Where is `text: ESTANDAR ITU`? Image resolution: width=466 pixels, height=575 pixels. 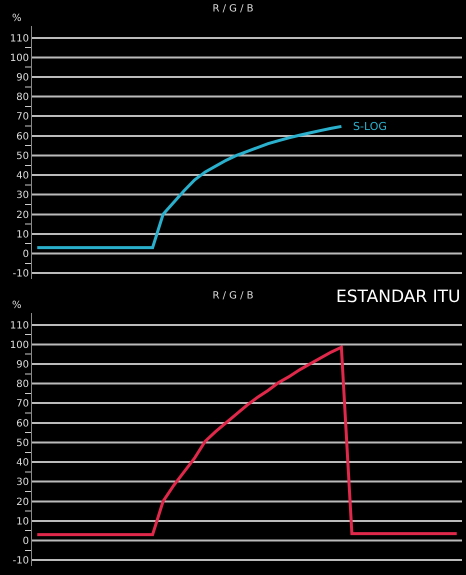 text: ESTANDAR ITU is located at coordinates (398, 297).